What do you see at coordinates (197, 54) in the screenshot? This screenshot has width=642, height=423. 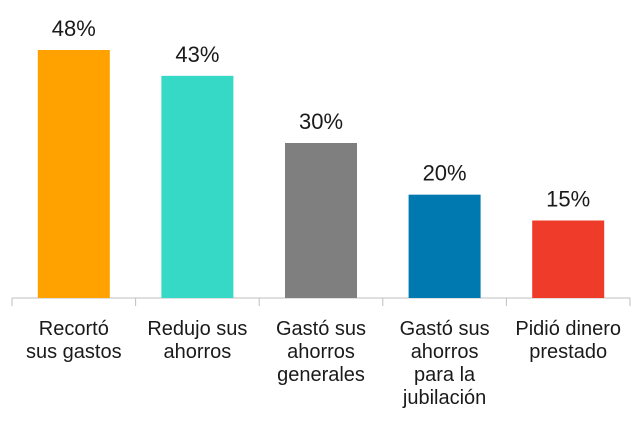 I see `value-label: 43%` at bounding box center [197, 54].